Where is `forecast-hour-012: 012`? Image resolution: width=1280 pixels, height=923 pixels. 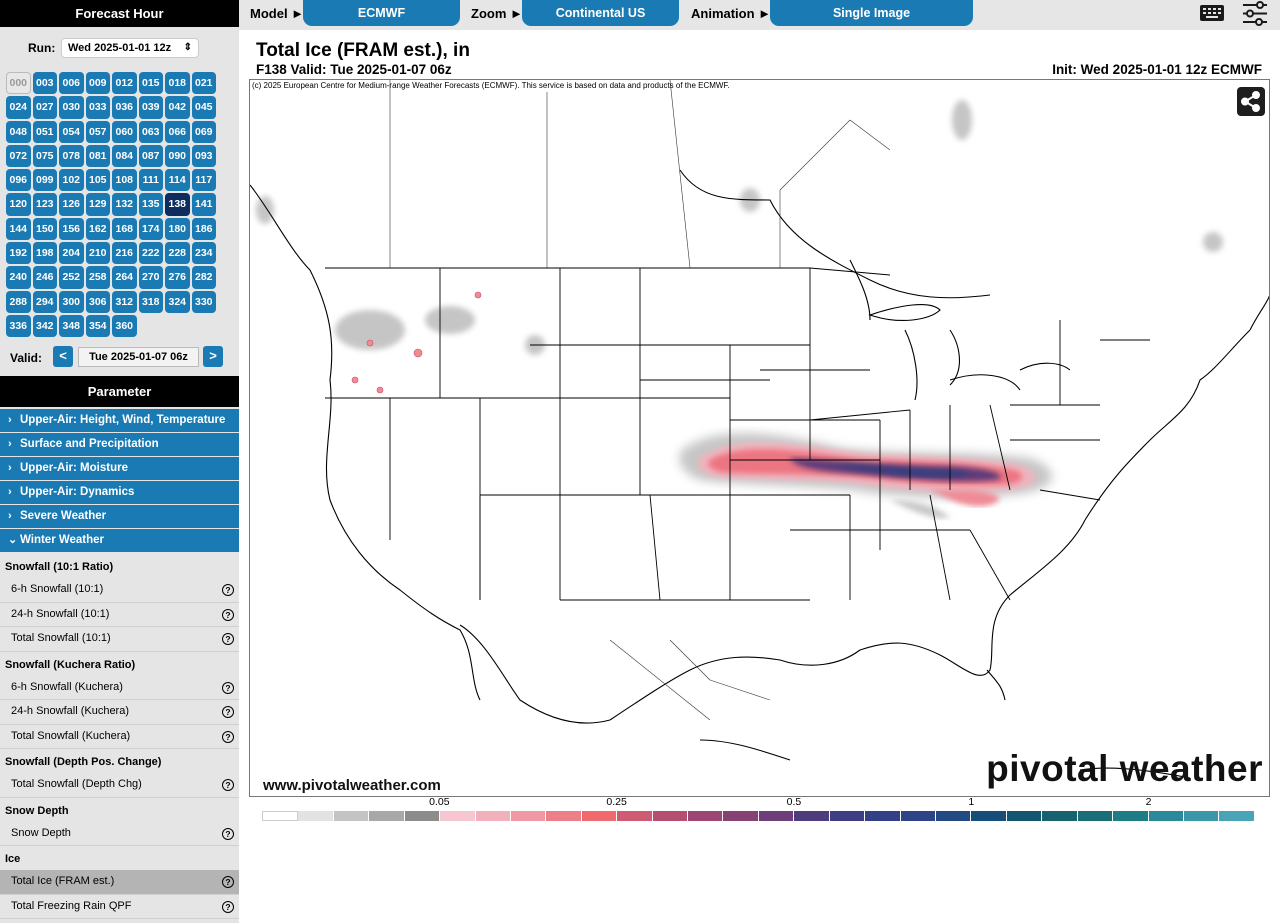 forecast-hour-012: 012 is located at coordinates (124, 83).